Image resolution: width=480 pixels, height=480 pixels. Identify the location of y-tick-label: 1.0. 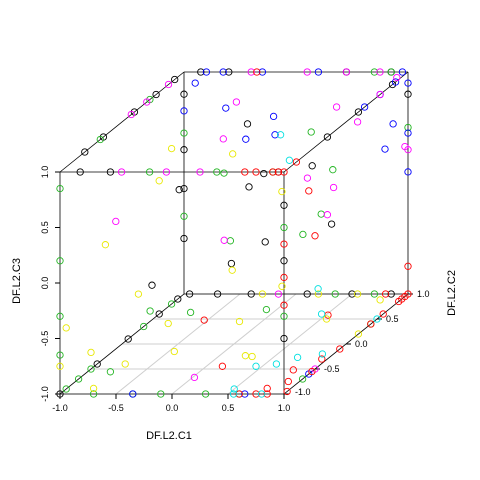
(423, 294).